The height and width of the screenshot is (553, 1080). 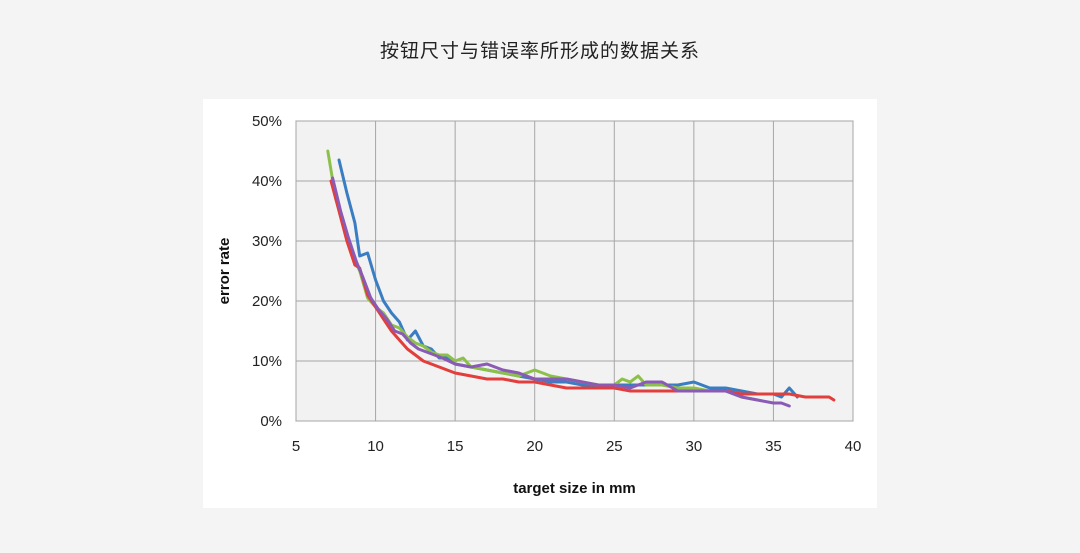 I want to click on y-tick-label: 30%, so click(x=267, y=241).